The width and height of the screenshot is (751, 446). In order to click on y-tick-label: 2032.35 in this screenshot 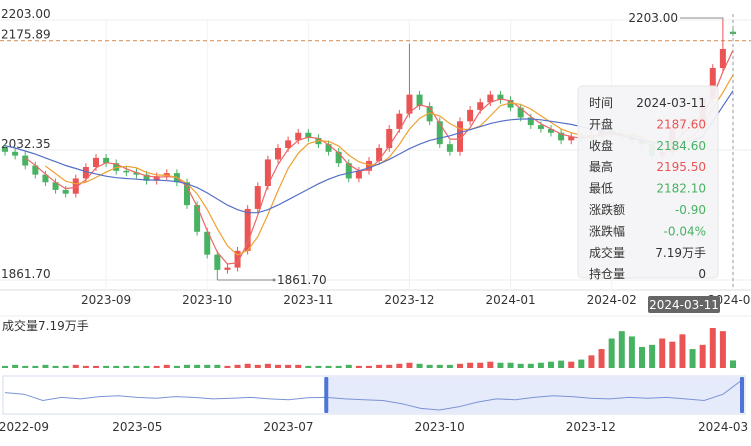, I will do `click(26, 144)`.